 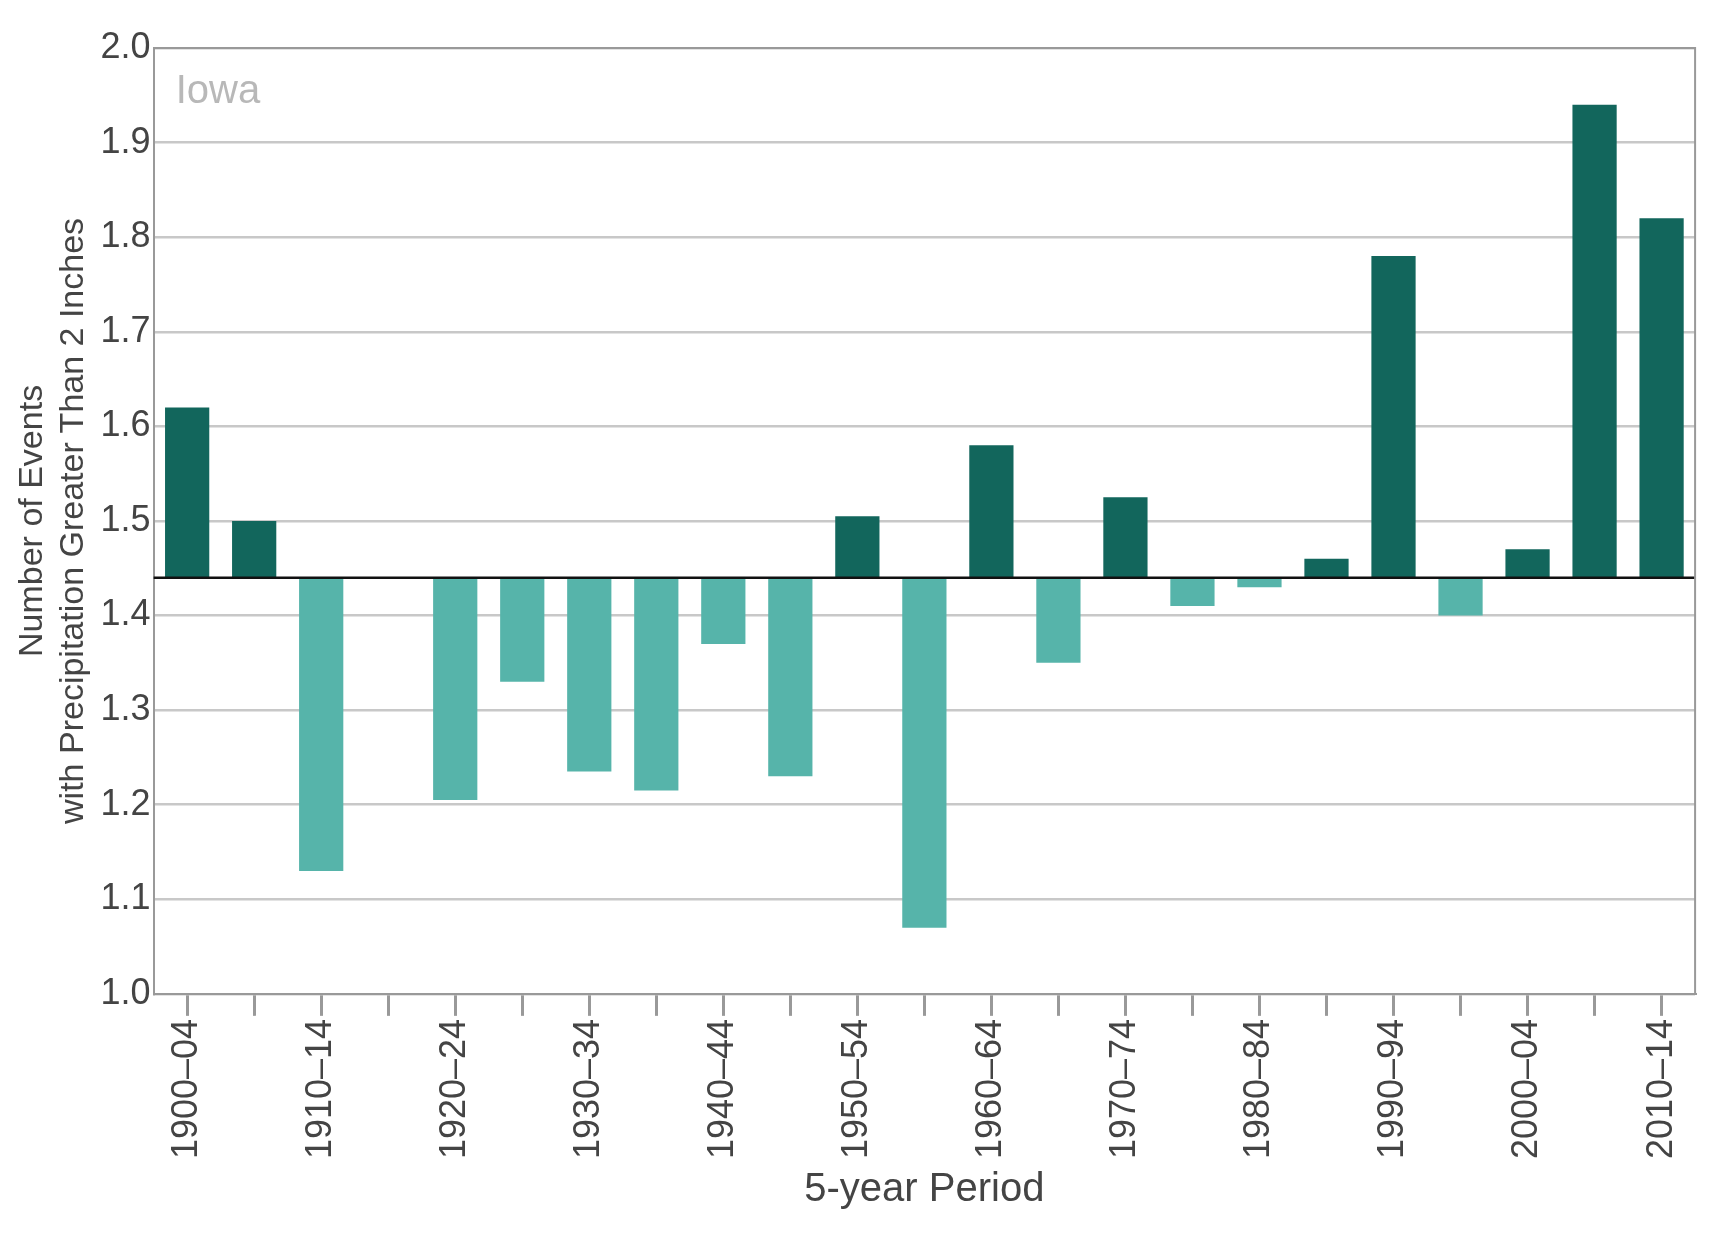 What do you see at coordinates (185, 1089) in the screenshot?
I see `x-tick-label: 1900–04` at bounding box center [185, 1089].